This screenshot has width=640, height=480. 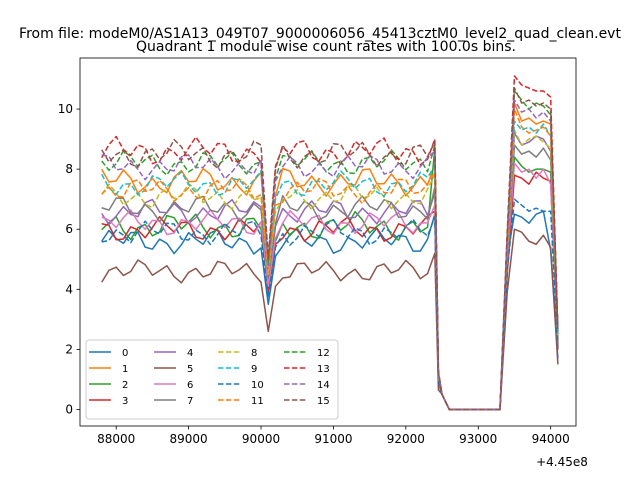 What do you see at coordinates (254, 369) in the screenshot?
I see `legend-label-9: 9` at bounding box center [254, 369].